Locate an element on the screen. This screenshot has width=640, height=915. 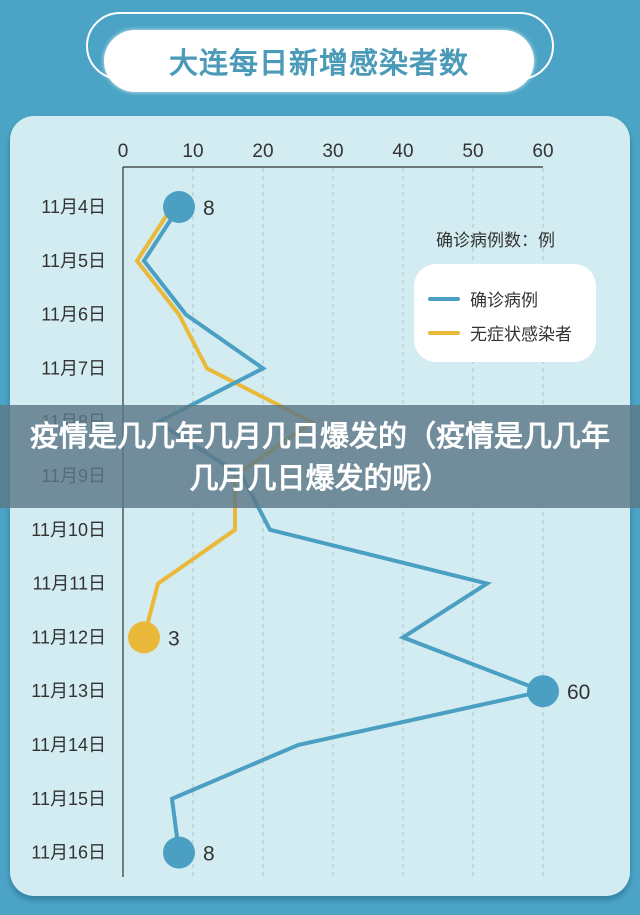
unit-label: 确诊病例数：例 is located at coordinates (495, 241).